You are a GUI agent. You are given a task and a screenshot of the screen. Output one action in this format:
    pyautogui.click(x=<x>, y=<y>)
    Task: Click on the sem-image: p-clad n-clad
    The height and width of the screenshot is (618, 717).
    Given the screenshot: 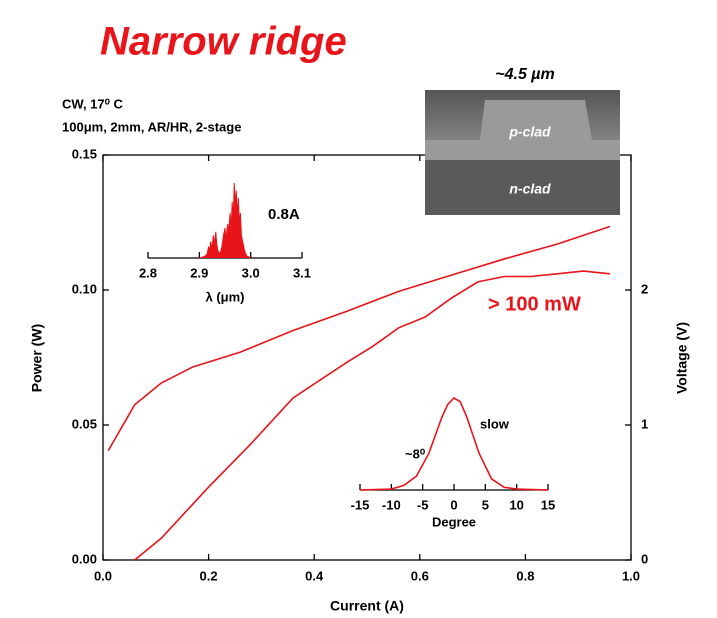 What is the action you would take?
    pyautogui.click(x=522, y=152)
    